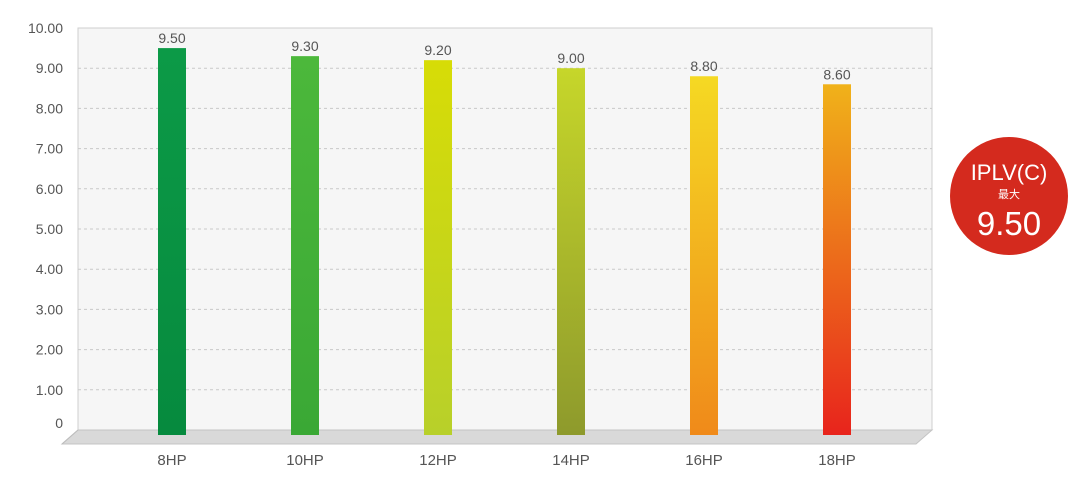 The height and width of the screenshot is (484, 1080). What do you see at coordinates (1009, 172) in the screenshot?
I see `badge-title: IPLV(C)` at bounding box center [1009, 172].